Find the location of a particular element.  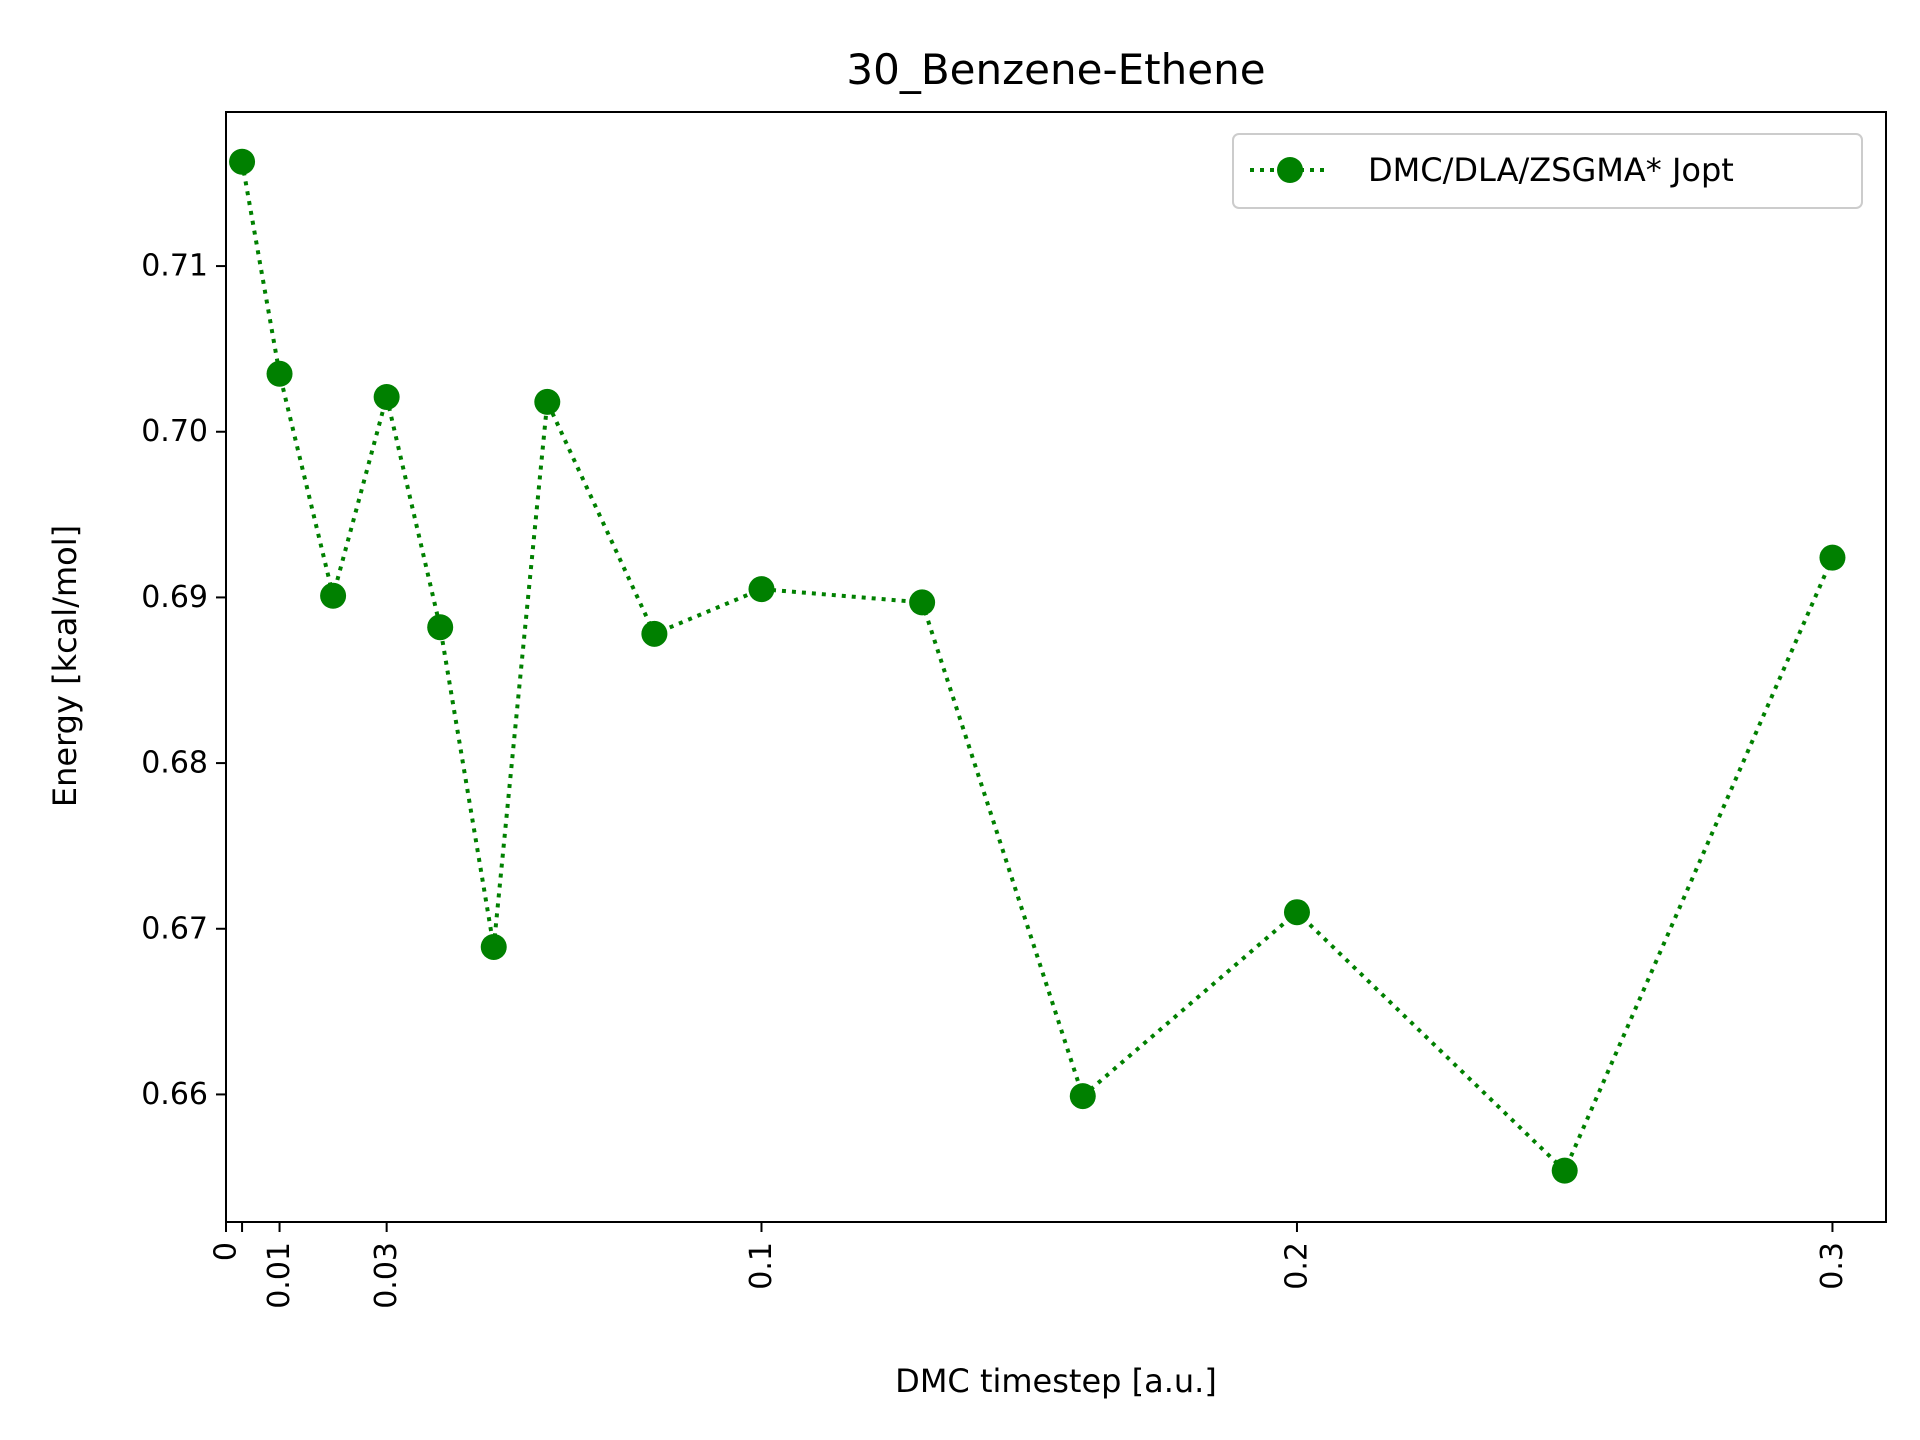

y-tick-label: 0.66 is located at coordinates (174, 1094).